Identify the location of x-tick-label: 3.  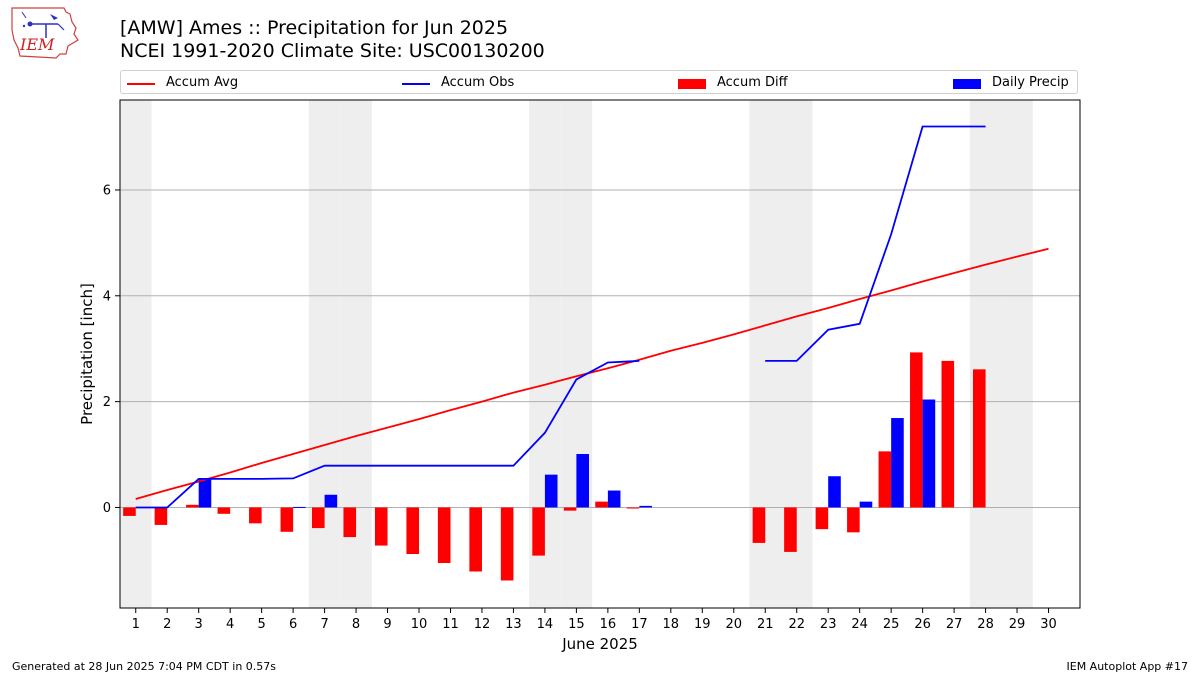
(199, 624).